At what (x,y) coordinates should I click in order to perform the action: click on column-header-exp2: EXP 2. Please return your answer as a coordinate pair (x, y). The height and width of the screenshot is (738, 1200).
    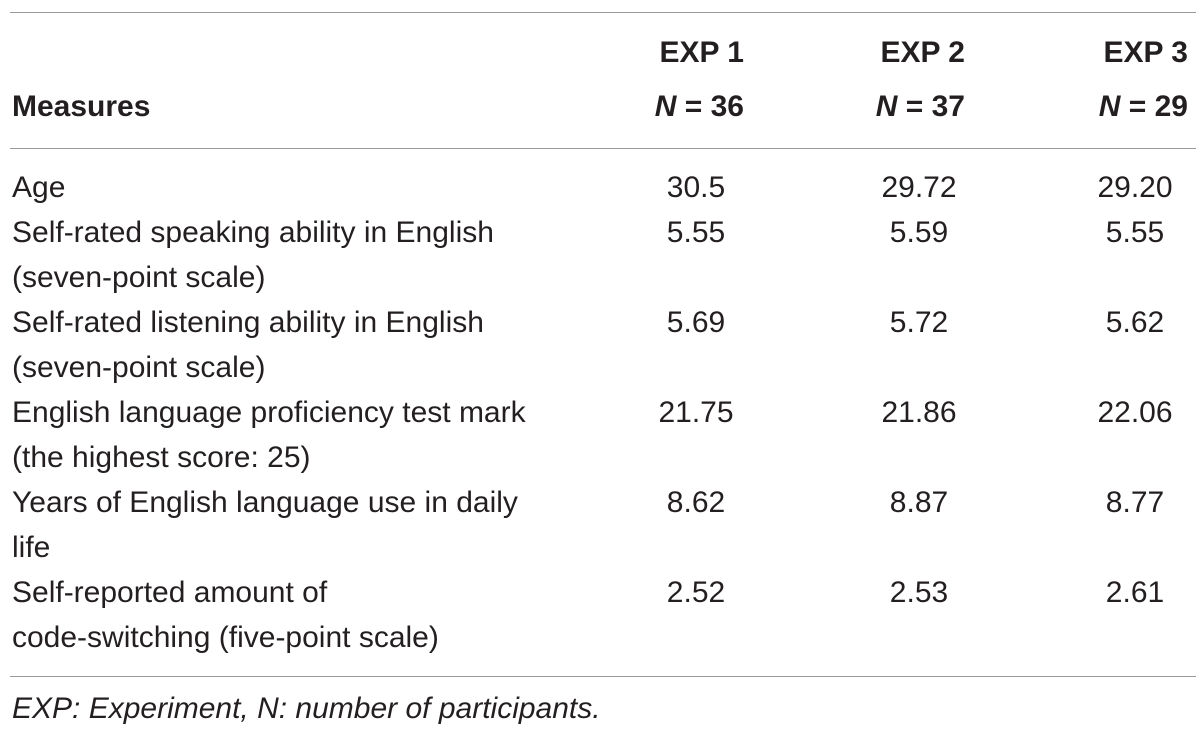
    Looking at the image, I should click on (922, 52).